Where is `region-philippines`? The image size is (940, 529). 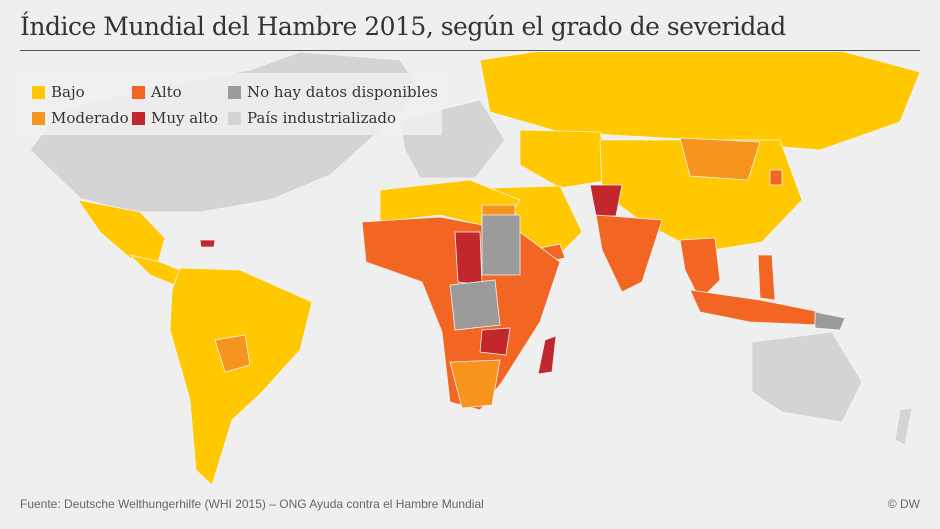 region-philippines is located at coordinates (766, 277).